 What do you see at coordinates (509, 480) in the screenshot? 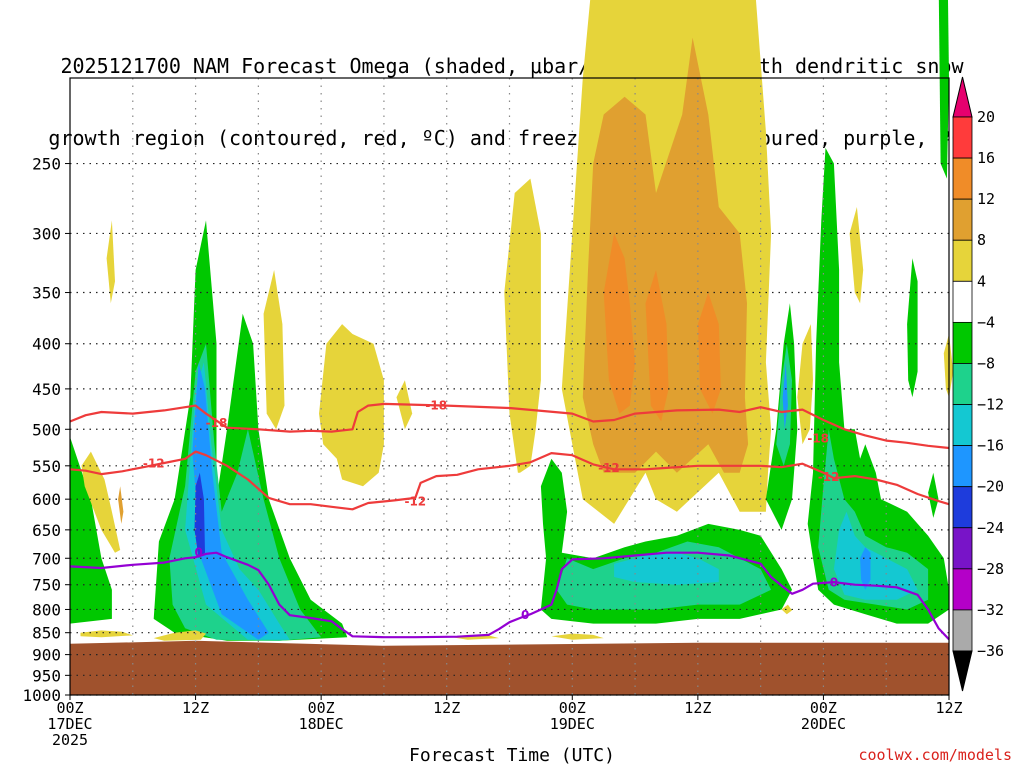
I see `contour-line--12` at bounding box center [509, 480].